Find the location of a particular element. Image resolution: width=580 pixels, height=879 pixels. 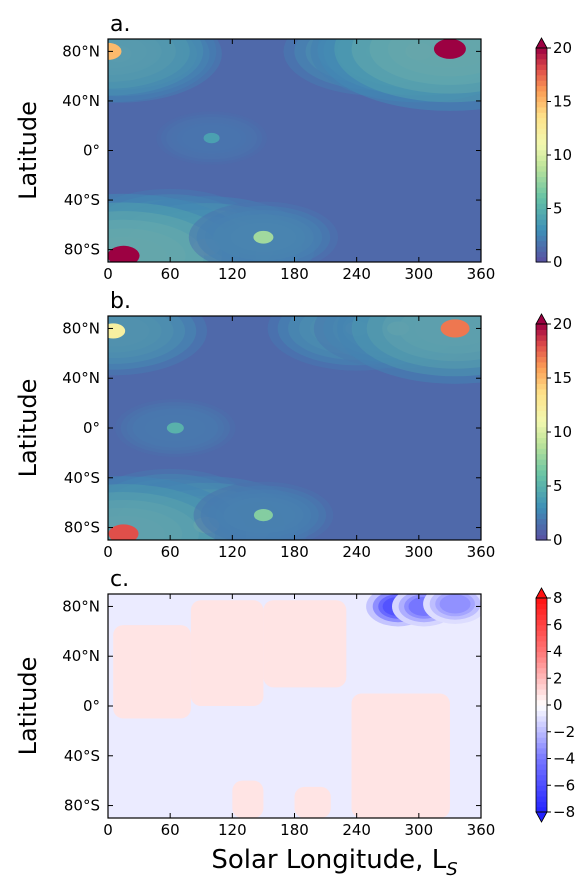

colorbar-tick-label: 6 is located at coordinates (558, 625).